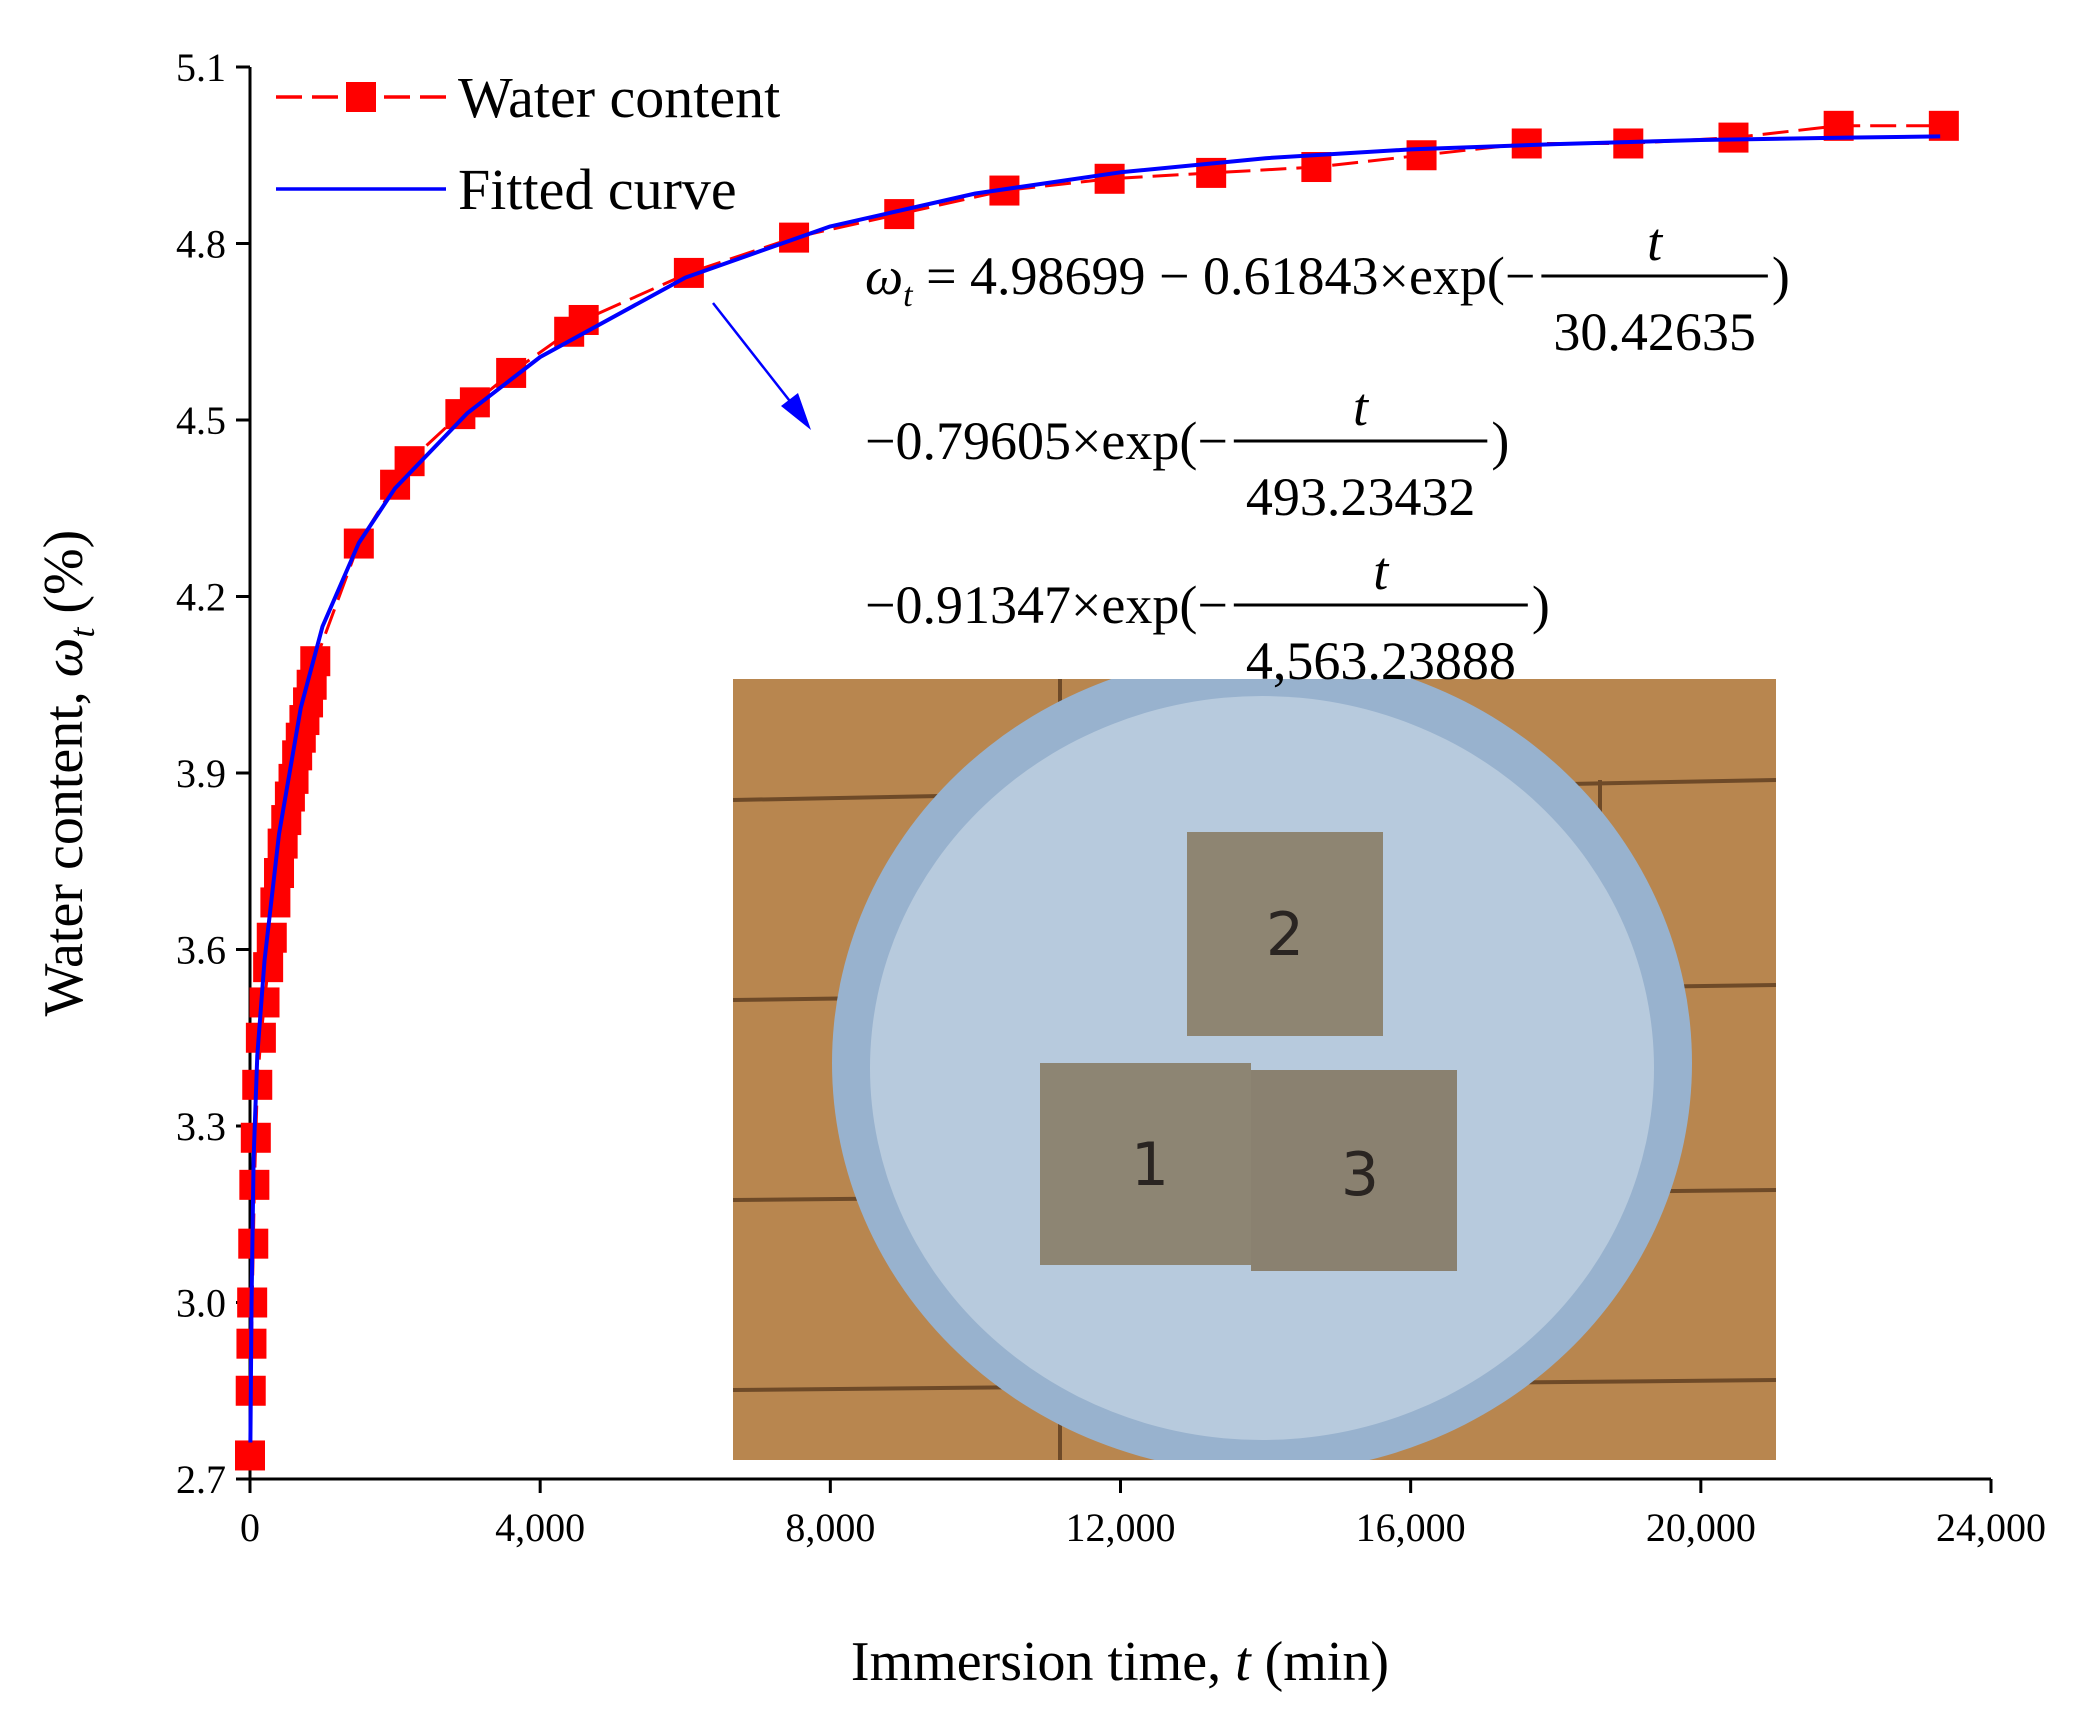 This screenshot has width=2099, height=1719. I want to click on legend-label: Fitted curve, so click(597, 189).